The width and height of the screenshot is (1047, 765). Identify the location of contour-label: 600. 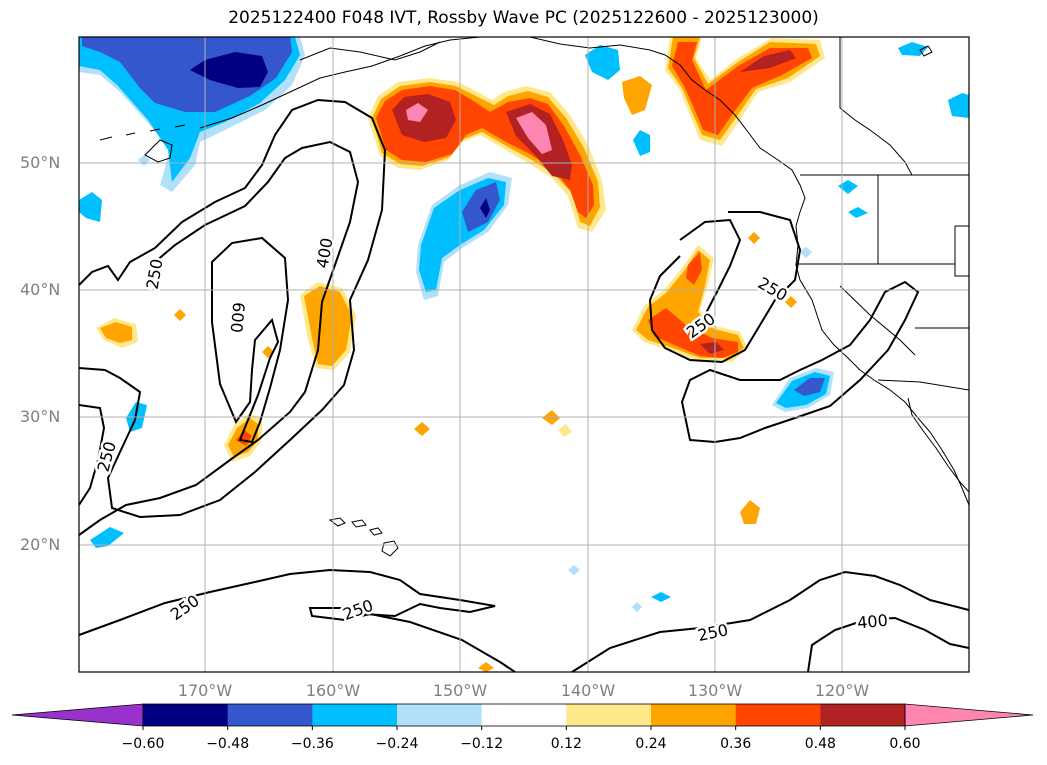
(238, 317).